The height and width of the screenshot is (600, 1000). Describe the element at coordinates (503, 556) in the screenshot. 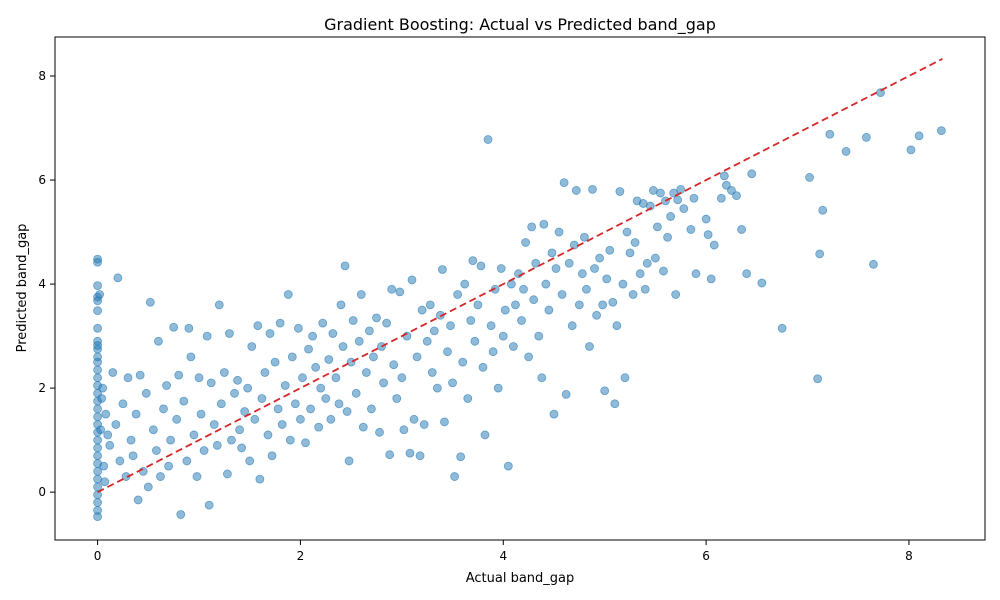

I see `x-tick-label: 4` at that location.